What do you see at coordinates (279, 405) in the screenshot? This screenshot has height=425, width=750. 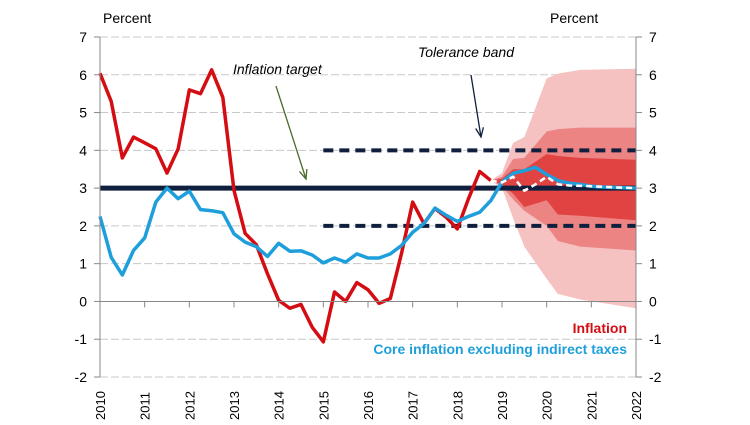 I see `x-tick-label: 2014` at bounding box center [279, 405].